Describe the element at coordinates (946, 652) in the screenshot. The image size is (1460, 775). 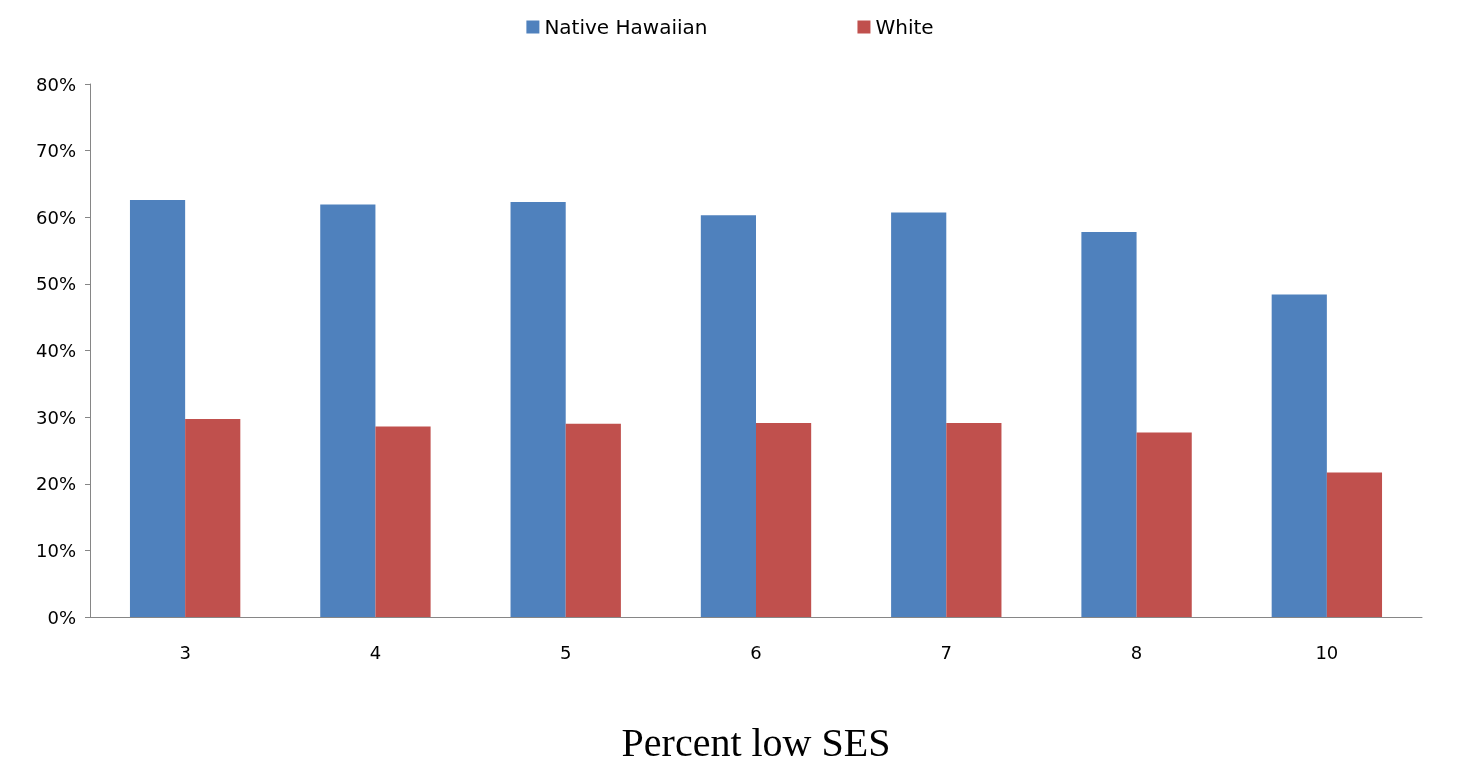
I see `x-tick-label: 7` at that location.